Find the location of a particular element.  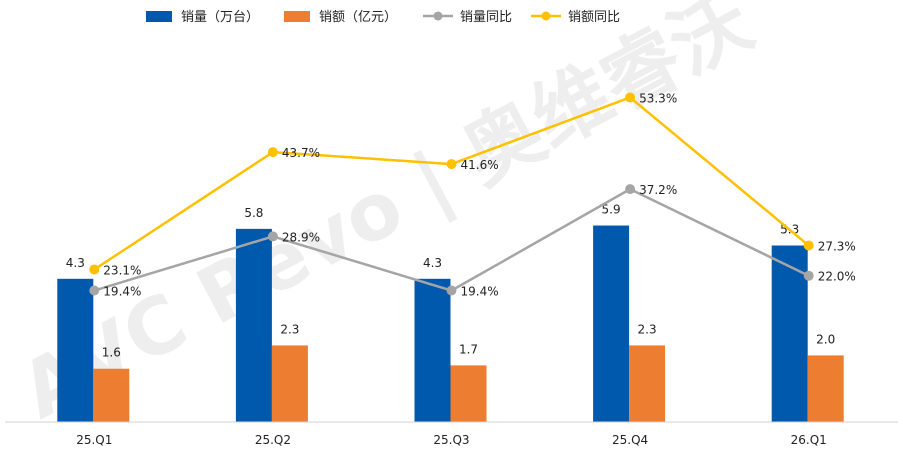

legend: 销量（万台） 销额（亿元） 销量同比 销额同比 is located at coordinates (383, 17).